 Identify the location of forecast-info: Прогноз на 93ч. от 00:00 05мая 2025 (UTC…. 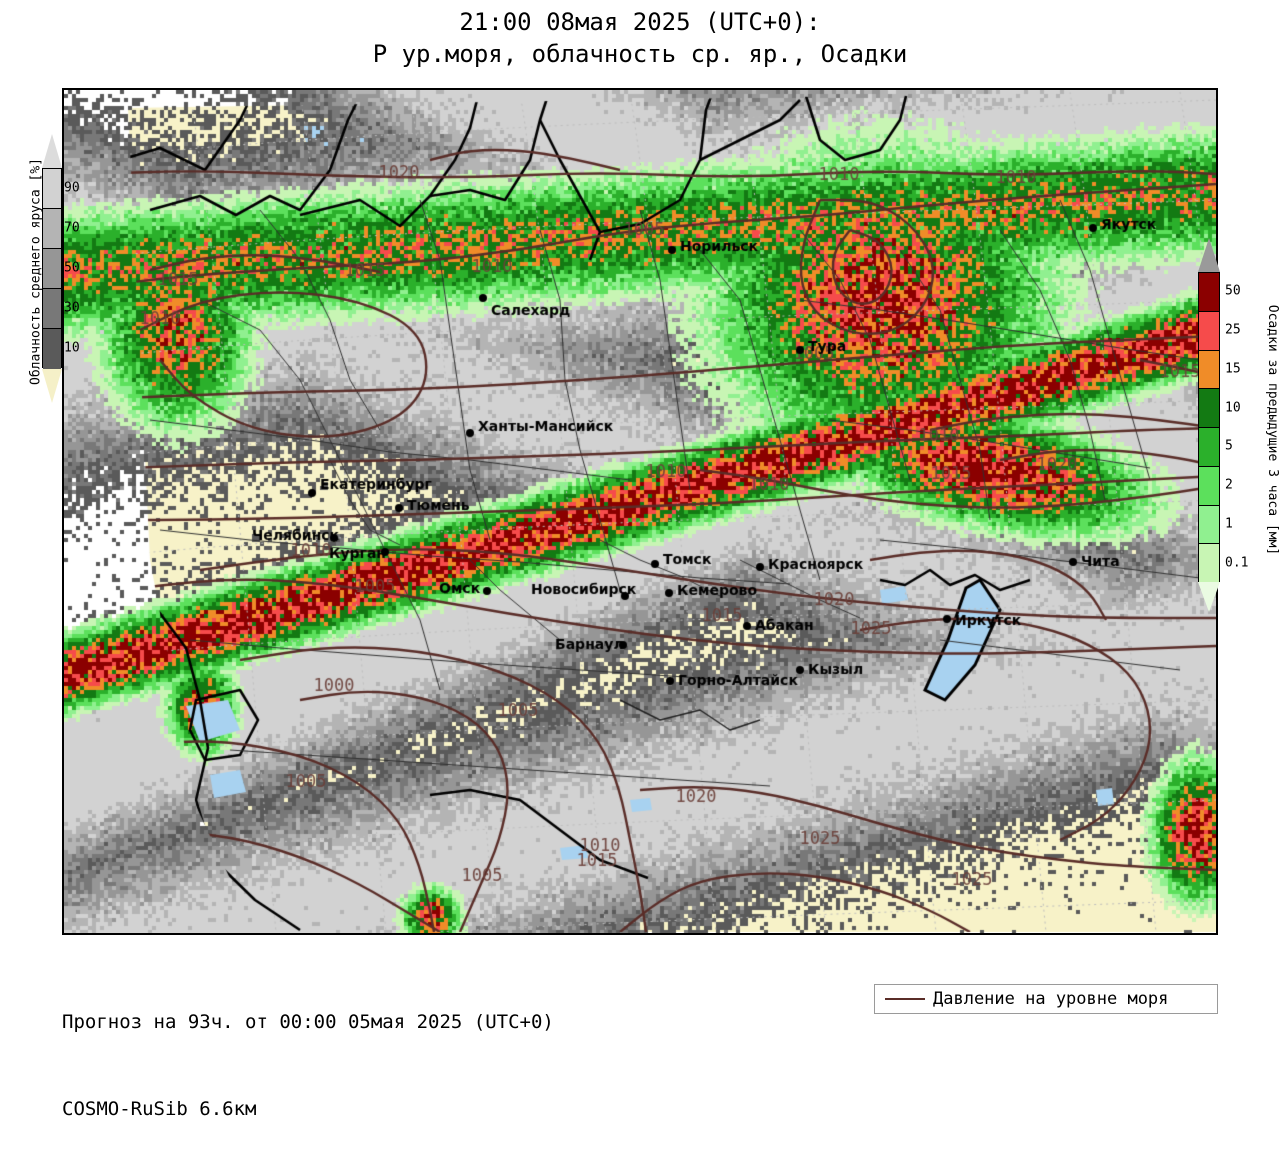
(308, 1022).